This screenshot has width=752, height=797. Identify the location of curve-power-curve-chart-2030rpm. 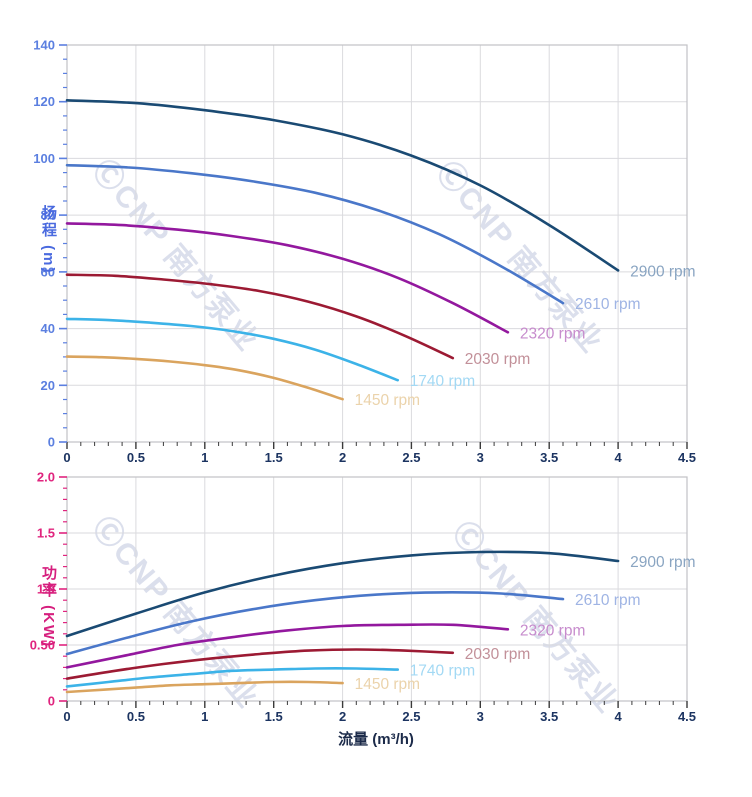
(260, 664).